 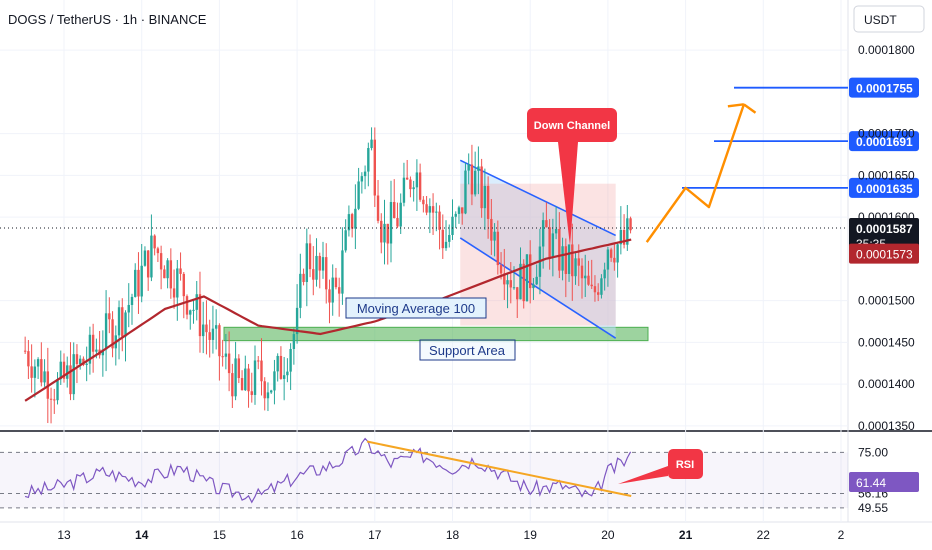 What do you see at coordinates (889, 19) in the screenshot?
I see `currency-button: USDT` at bounding box center [889, 19].